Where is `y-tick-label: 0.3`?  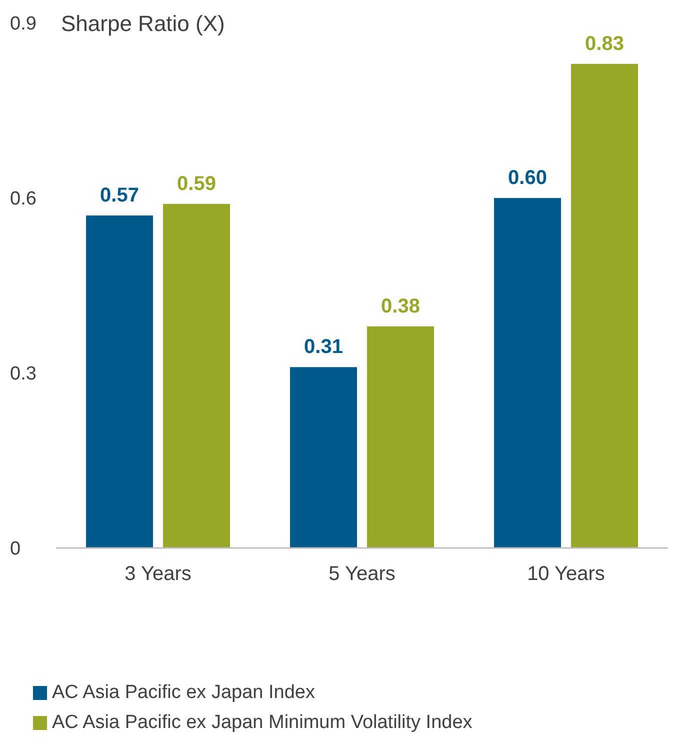
y-tick-label: 0.3 is located at coordinates (23, 374).